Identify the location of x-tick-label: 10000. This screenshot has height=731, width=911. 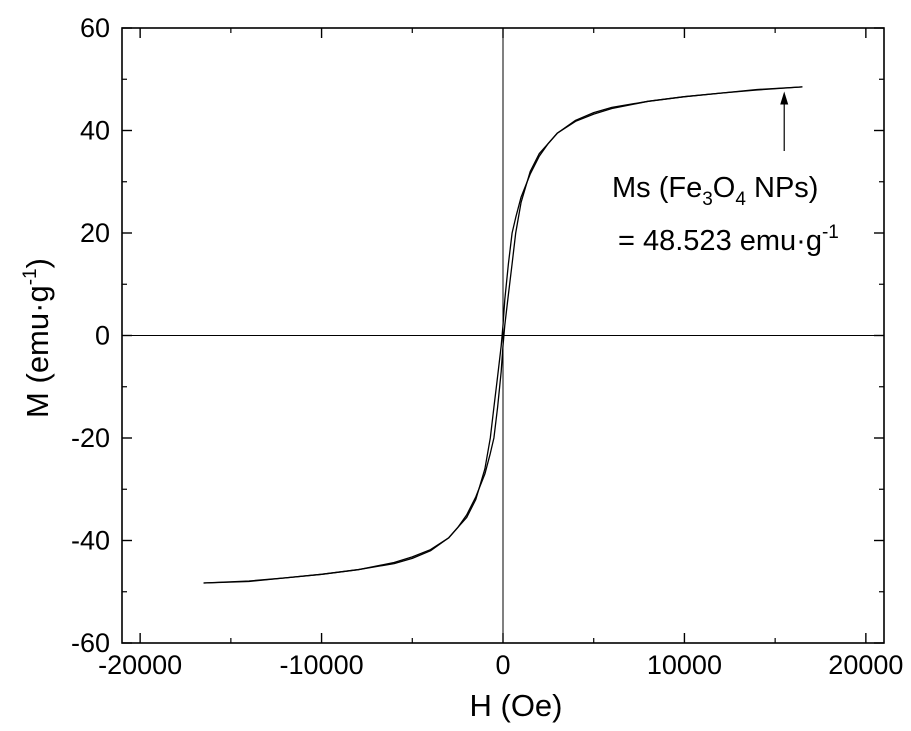
(684, 665).